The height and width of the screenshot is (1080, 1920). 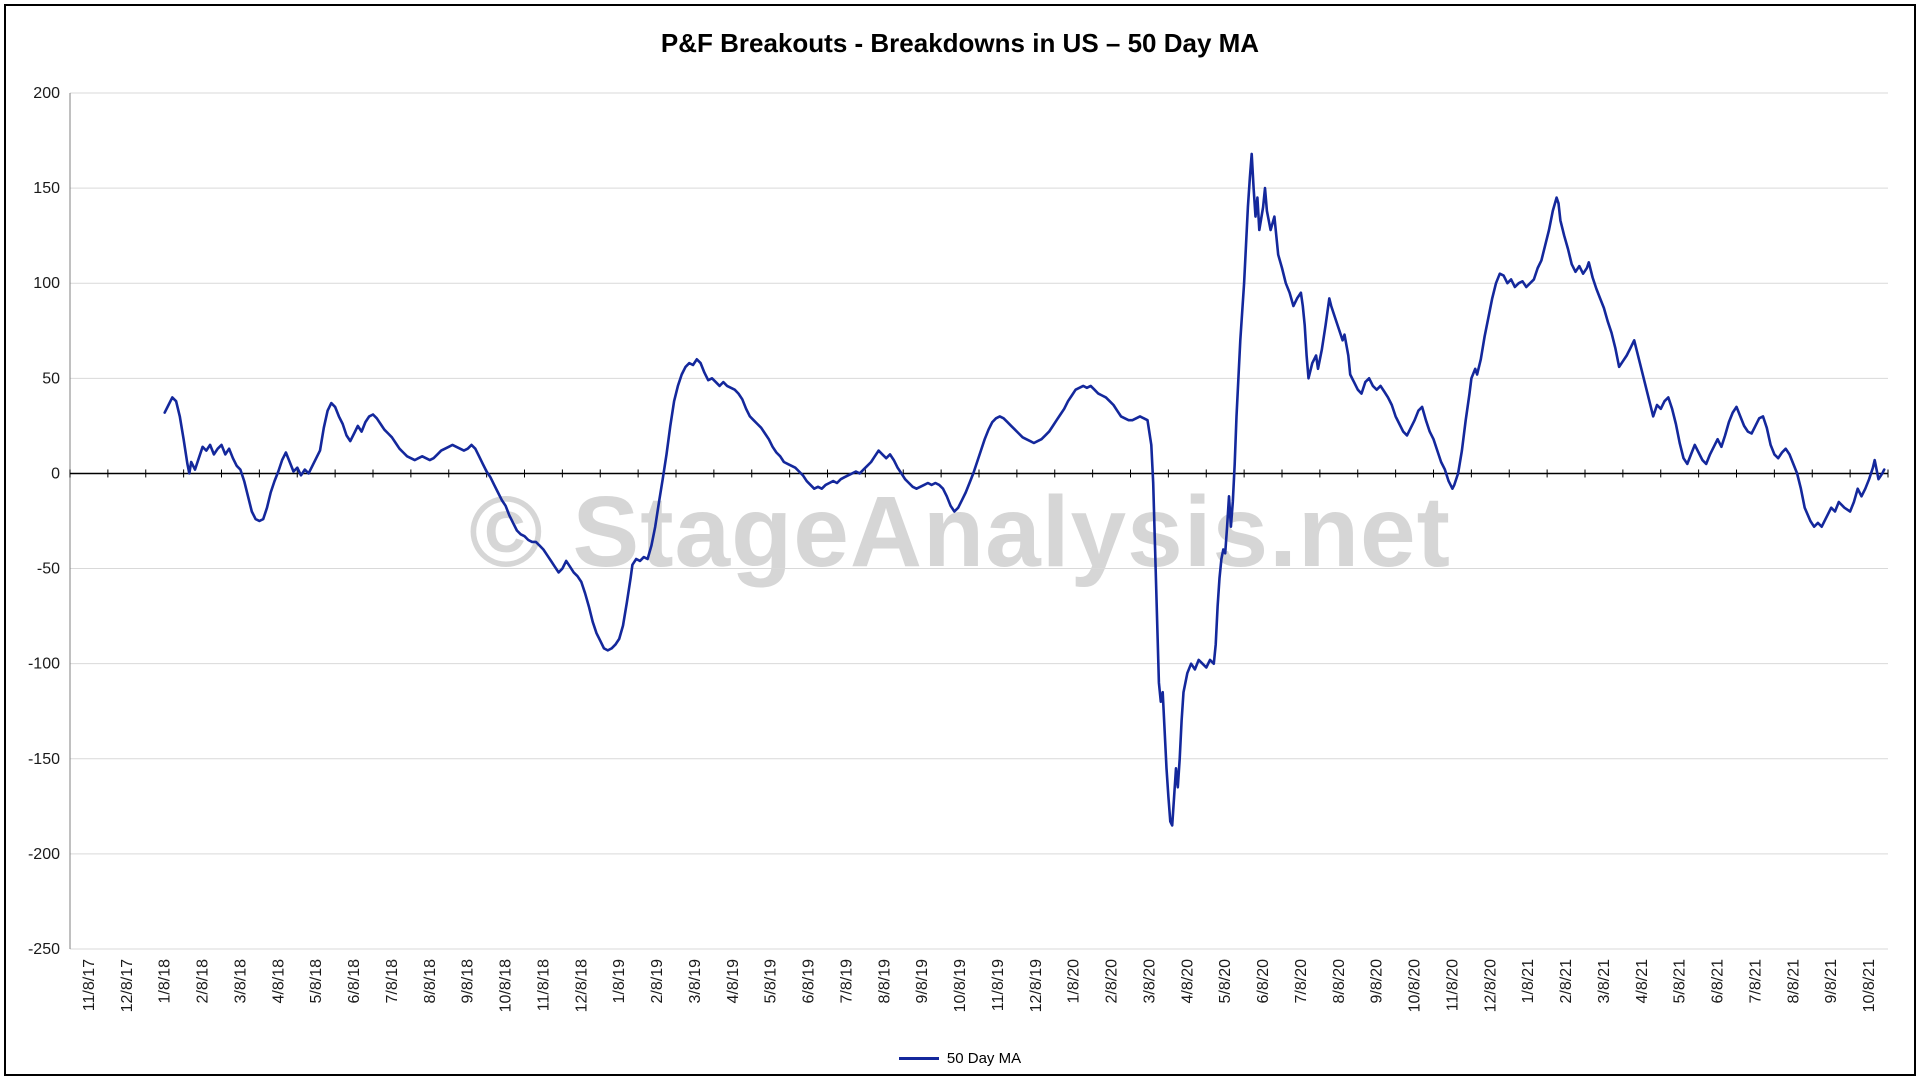 What do you see at coordinates (1225, 981) in the screenshot?
I see `svg-text: 5/8/20` at bounding box center [1225, 981].